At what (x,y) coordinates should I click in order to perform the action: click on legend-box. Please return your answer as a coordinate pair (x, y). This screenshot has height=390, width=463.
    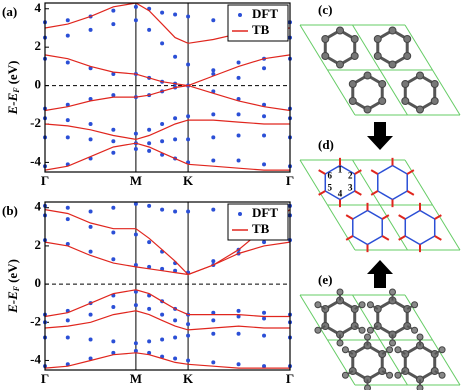
    Looking at the image, I should click on (258, 23).